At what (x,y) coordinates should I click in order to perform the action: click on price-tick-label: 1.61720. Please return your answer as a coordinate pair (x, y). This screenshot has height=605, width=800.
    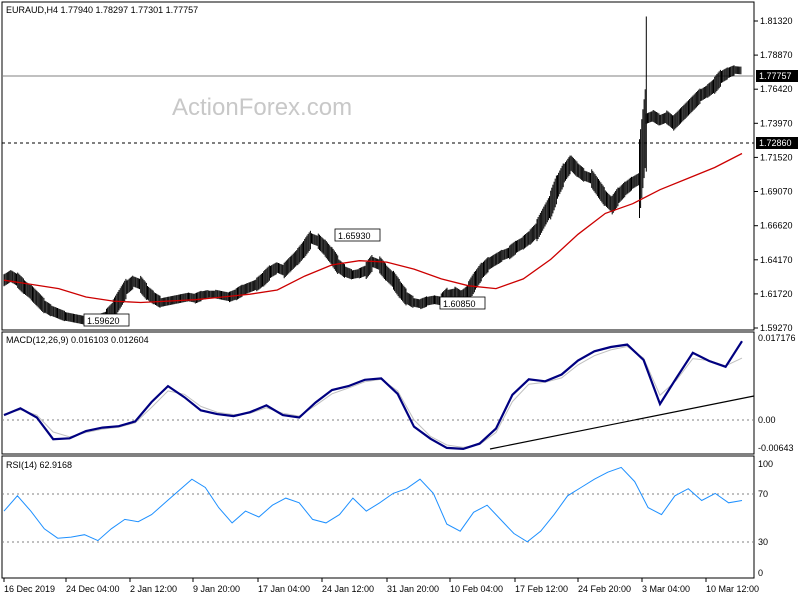
    Looking at the image, I should click on (776, 294).